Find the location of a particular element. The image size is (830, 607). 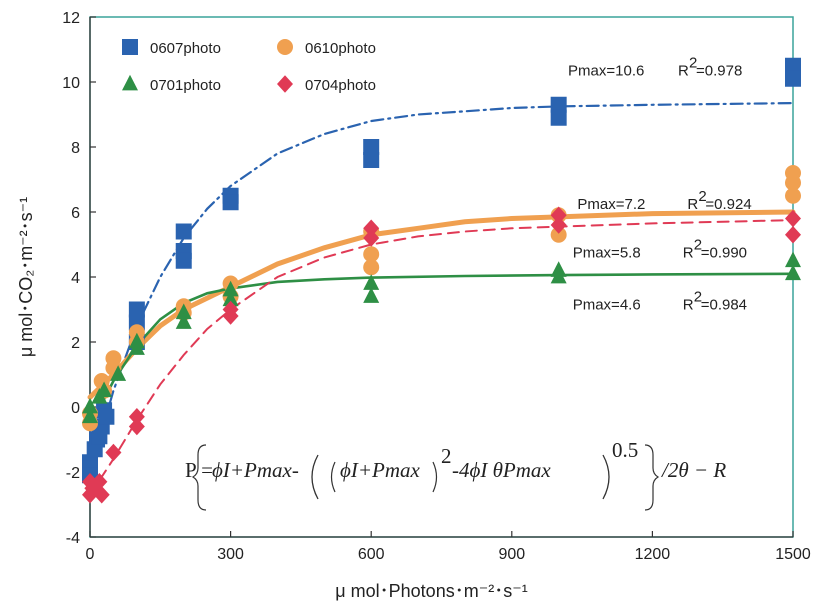

equation-left-brace is located at coordinates (199, 477).